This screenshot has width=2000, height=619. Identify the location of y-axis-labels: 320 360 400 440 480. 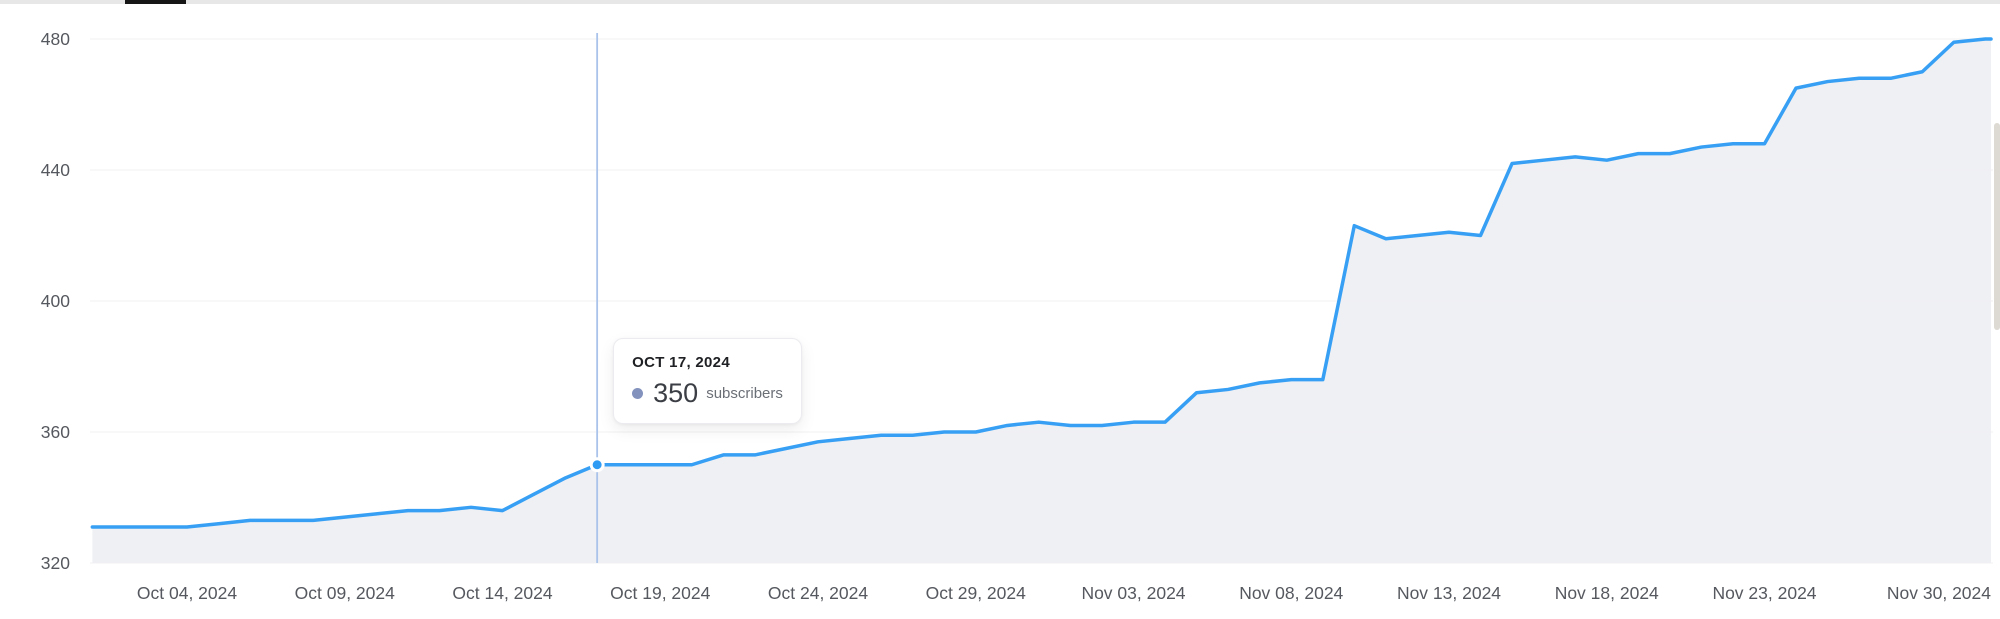
(55, 301).